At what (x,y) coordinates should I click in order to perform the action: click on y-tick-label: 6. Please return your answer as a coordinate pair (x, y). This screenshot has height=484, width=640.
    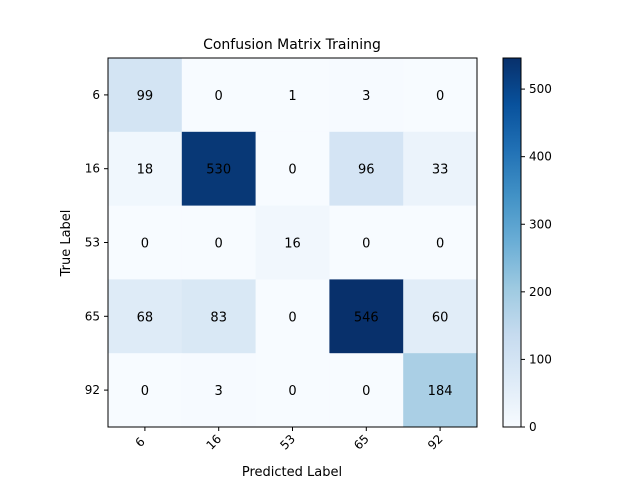
    Looking at the image, I should click on (96, 95).